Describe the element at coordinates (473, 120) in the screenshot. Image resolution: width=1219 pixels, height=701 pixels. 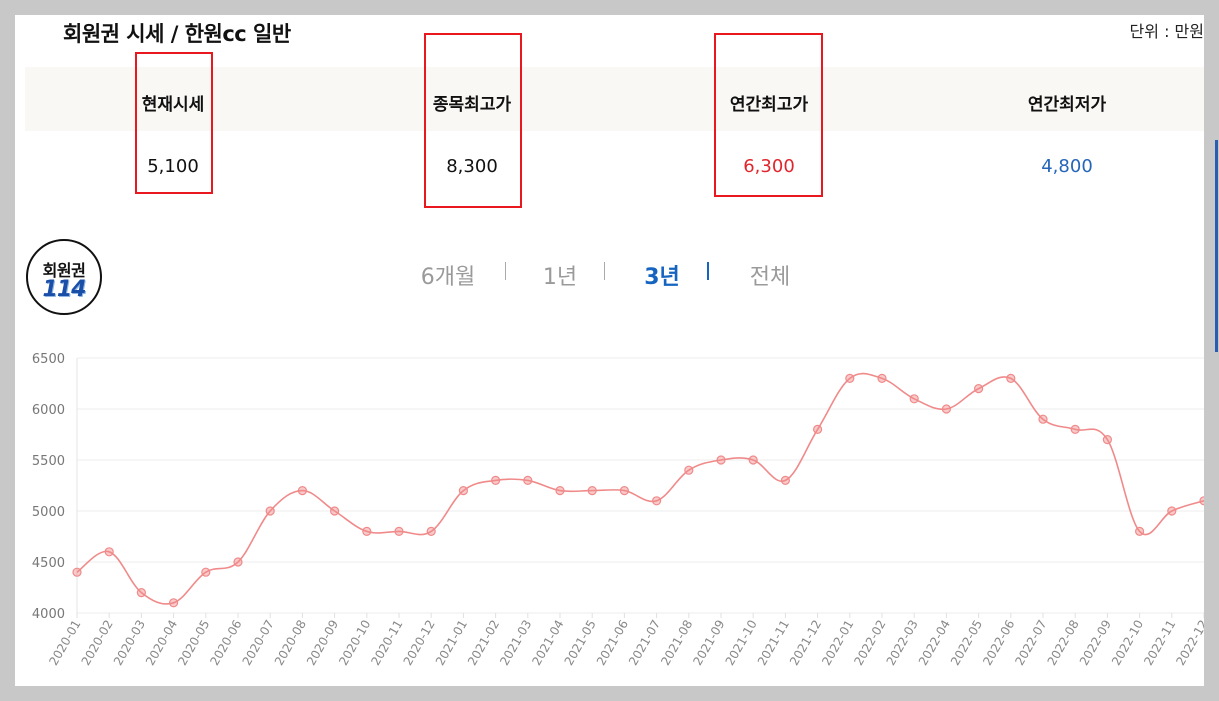
I see `highlight-box-all-time-high` at that location.